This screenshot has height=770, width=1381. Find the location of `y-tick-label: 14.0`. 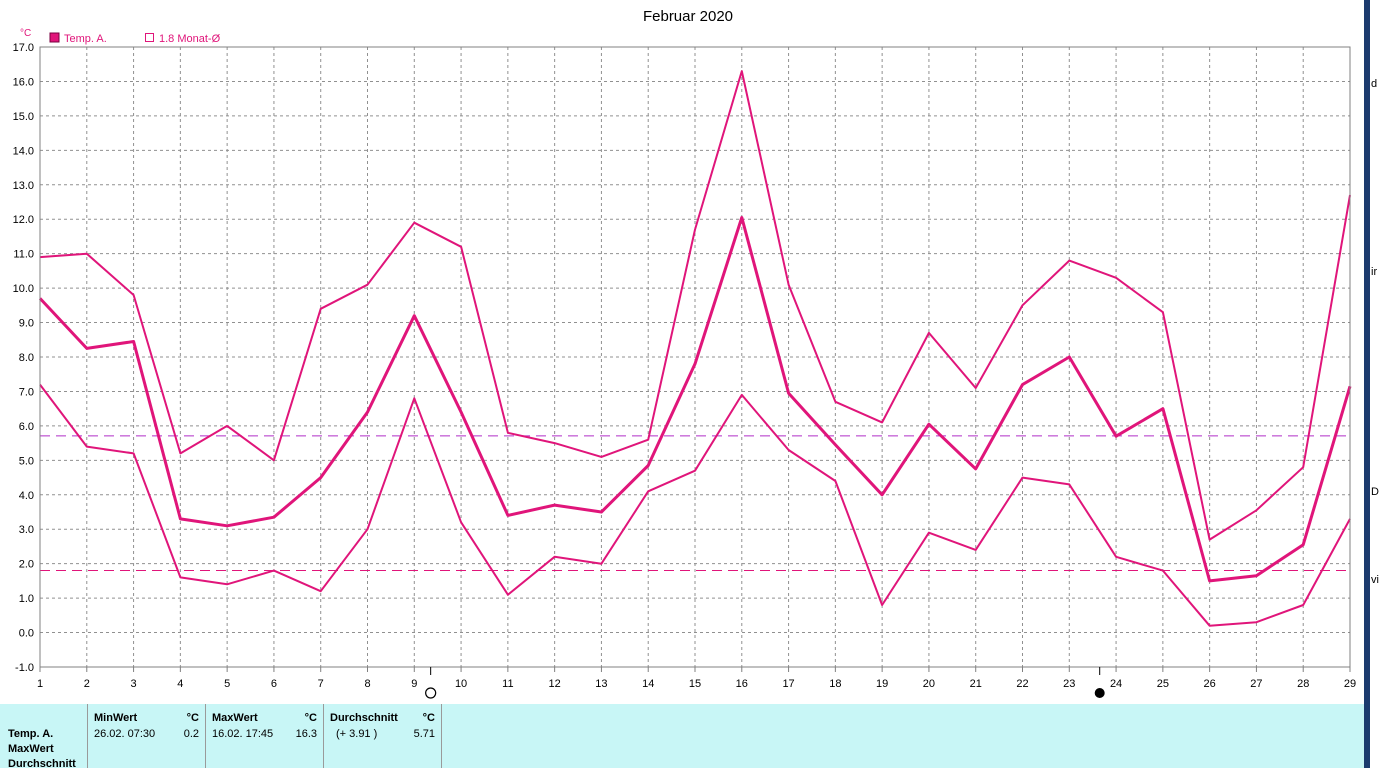

y-tick-label: 14.0 is located at coordinates (23, 151).